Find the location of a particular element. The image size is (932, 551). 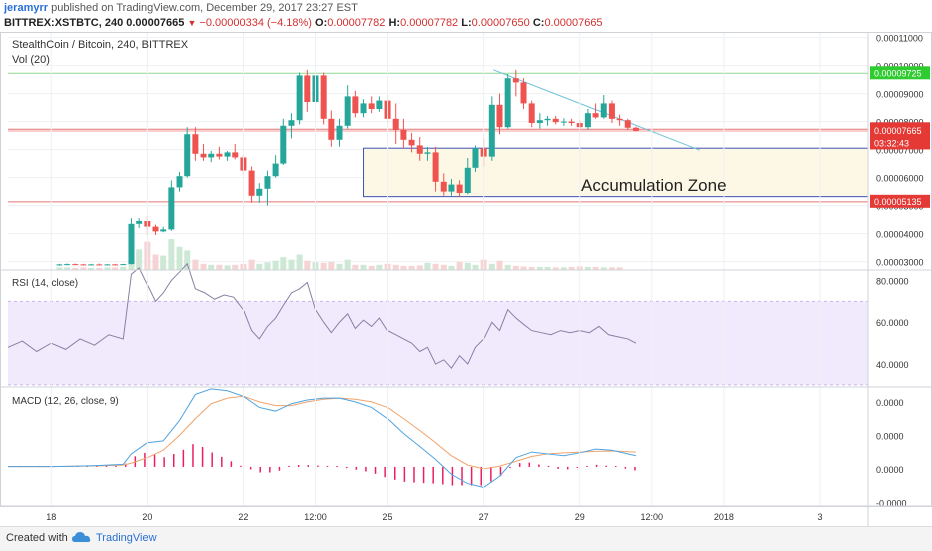

price-tick-label: 0.00007000 is located at coordinates (900, 151).